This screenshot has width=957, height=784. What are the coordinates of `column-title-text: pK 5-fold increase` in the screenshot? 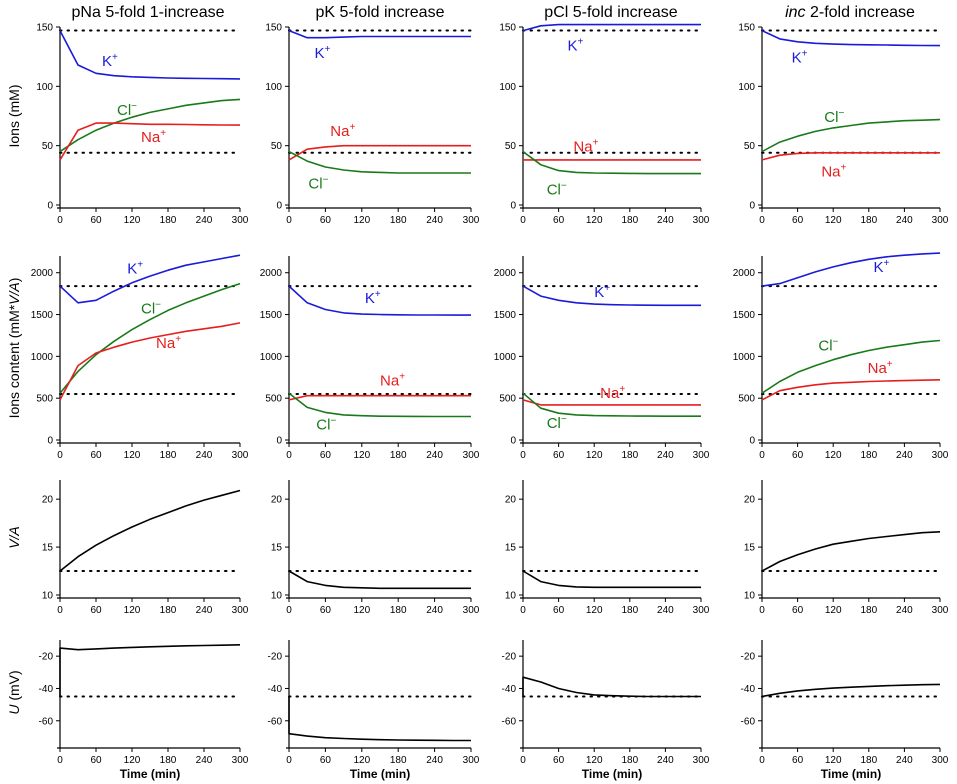 It's located at (380, 12).